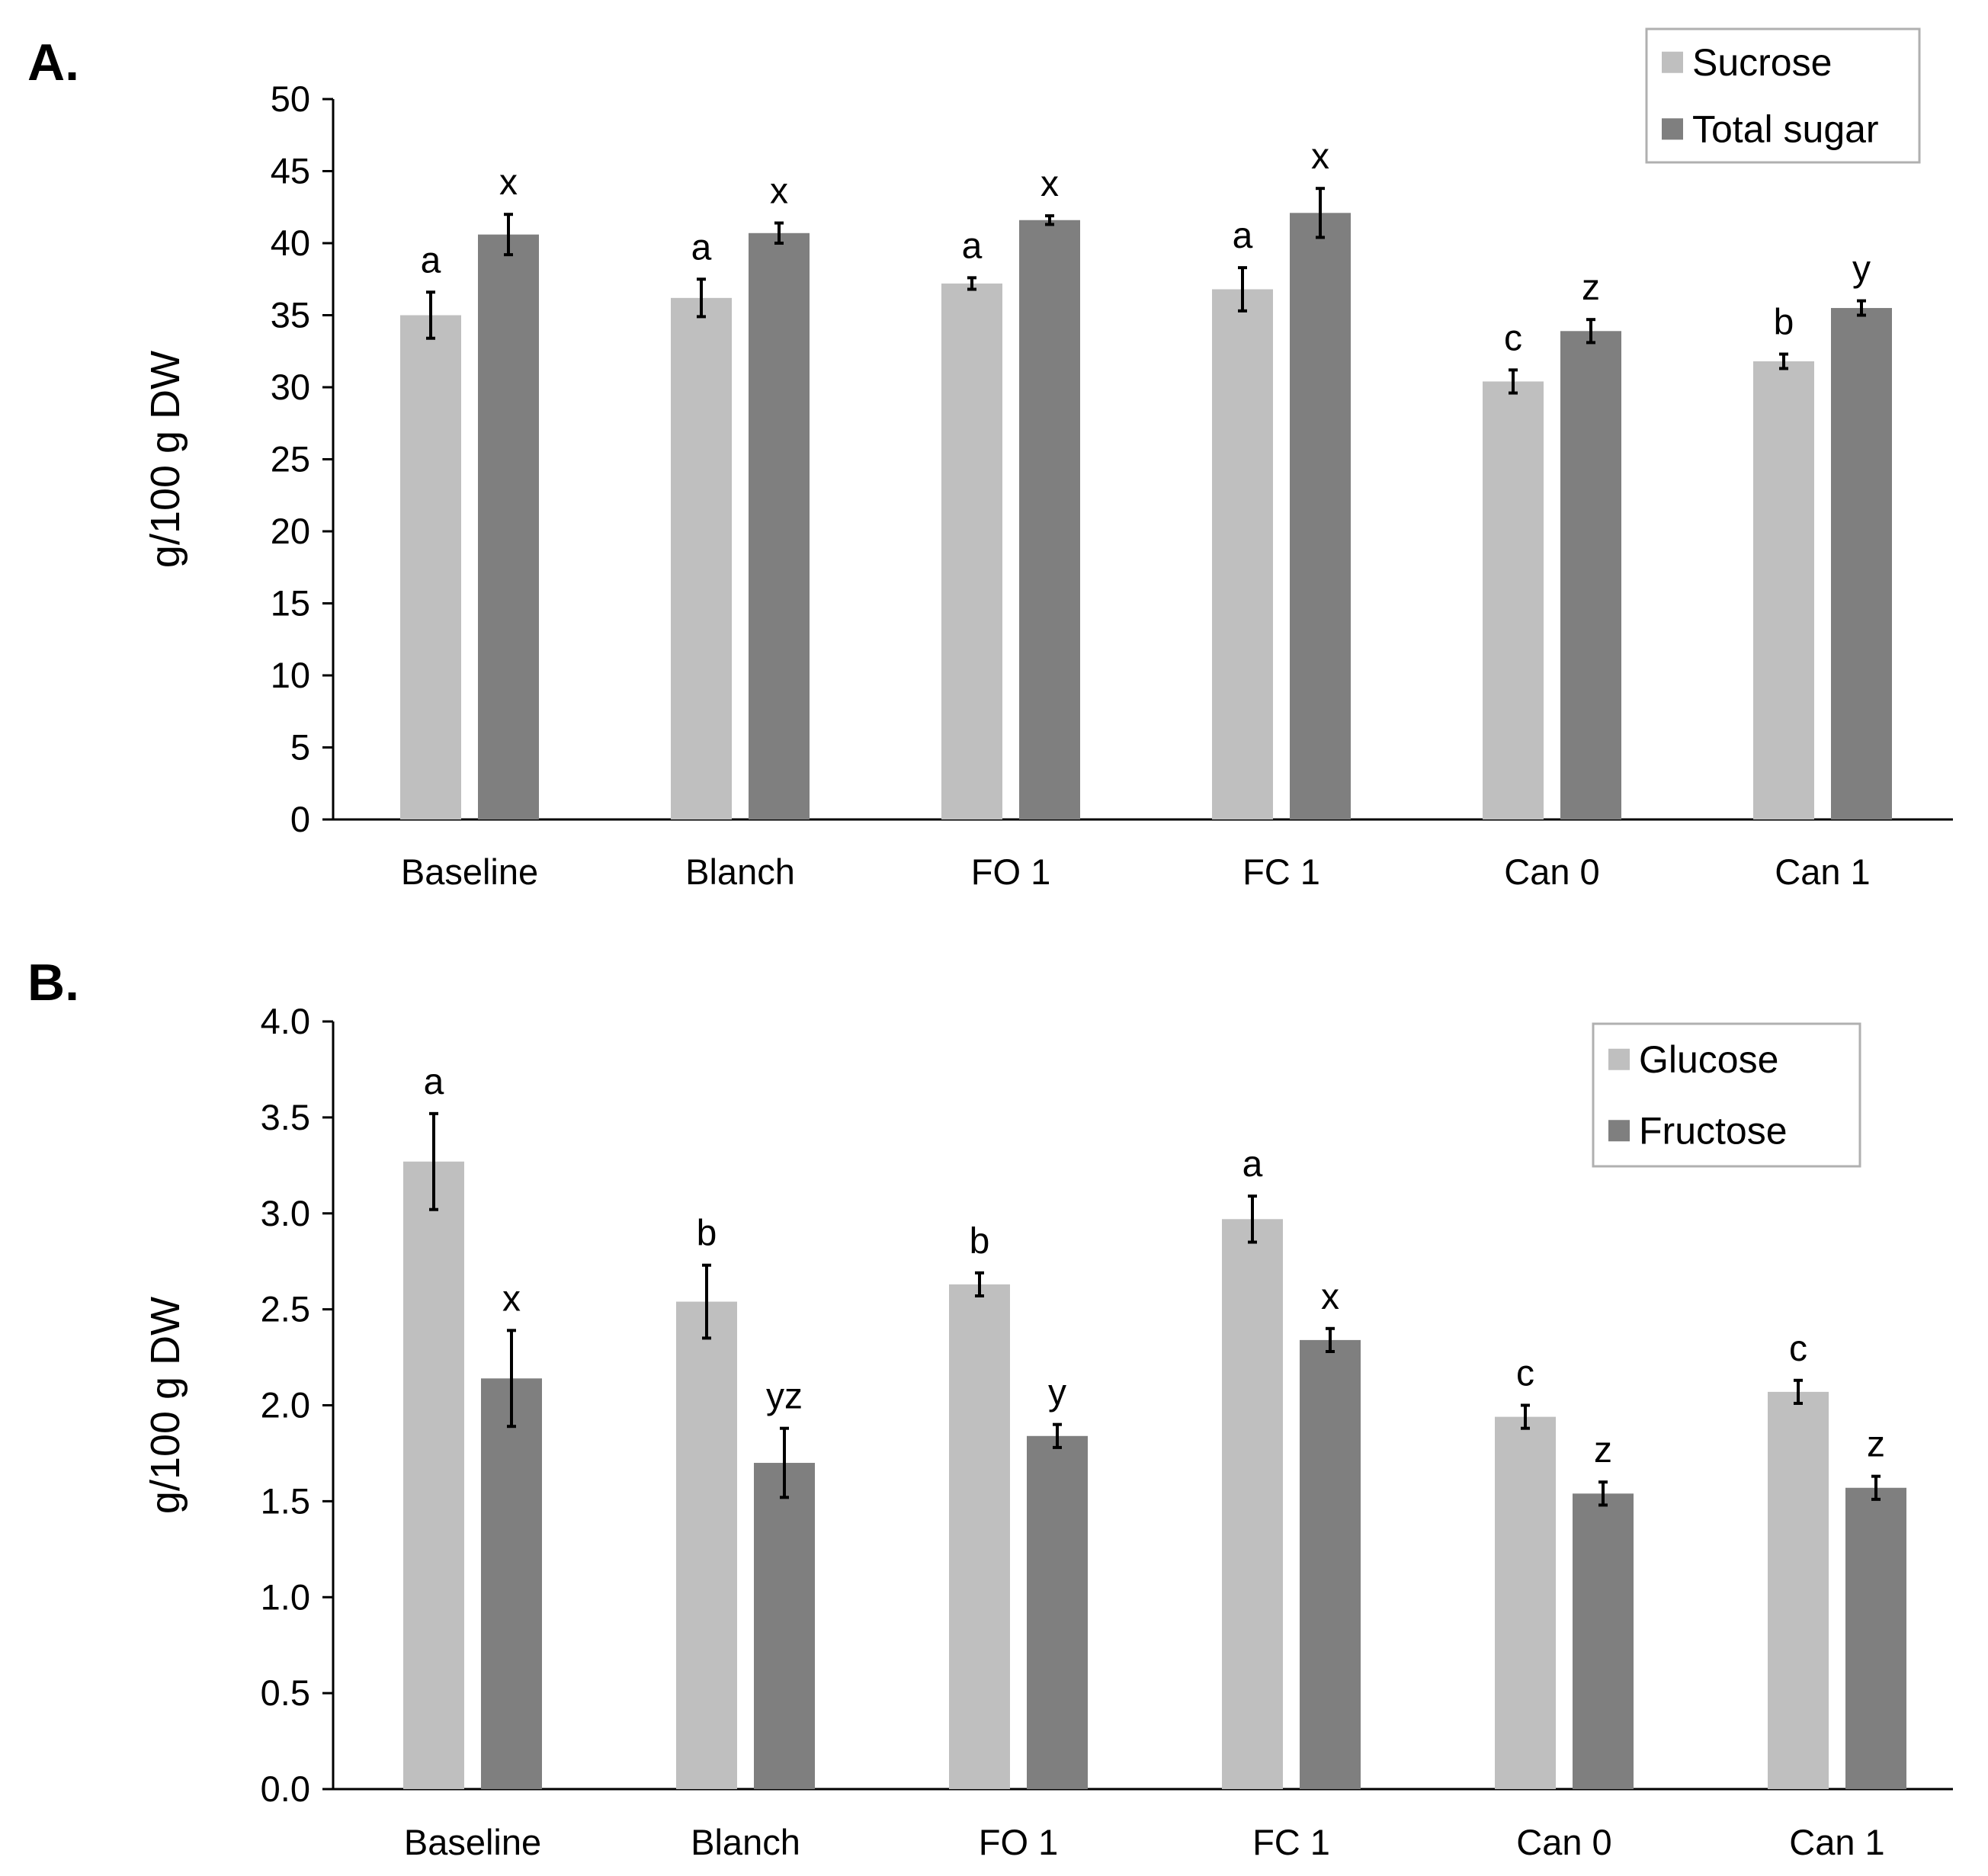  I want to click on y-tick-label: 20, so click(290, 531).